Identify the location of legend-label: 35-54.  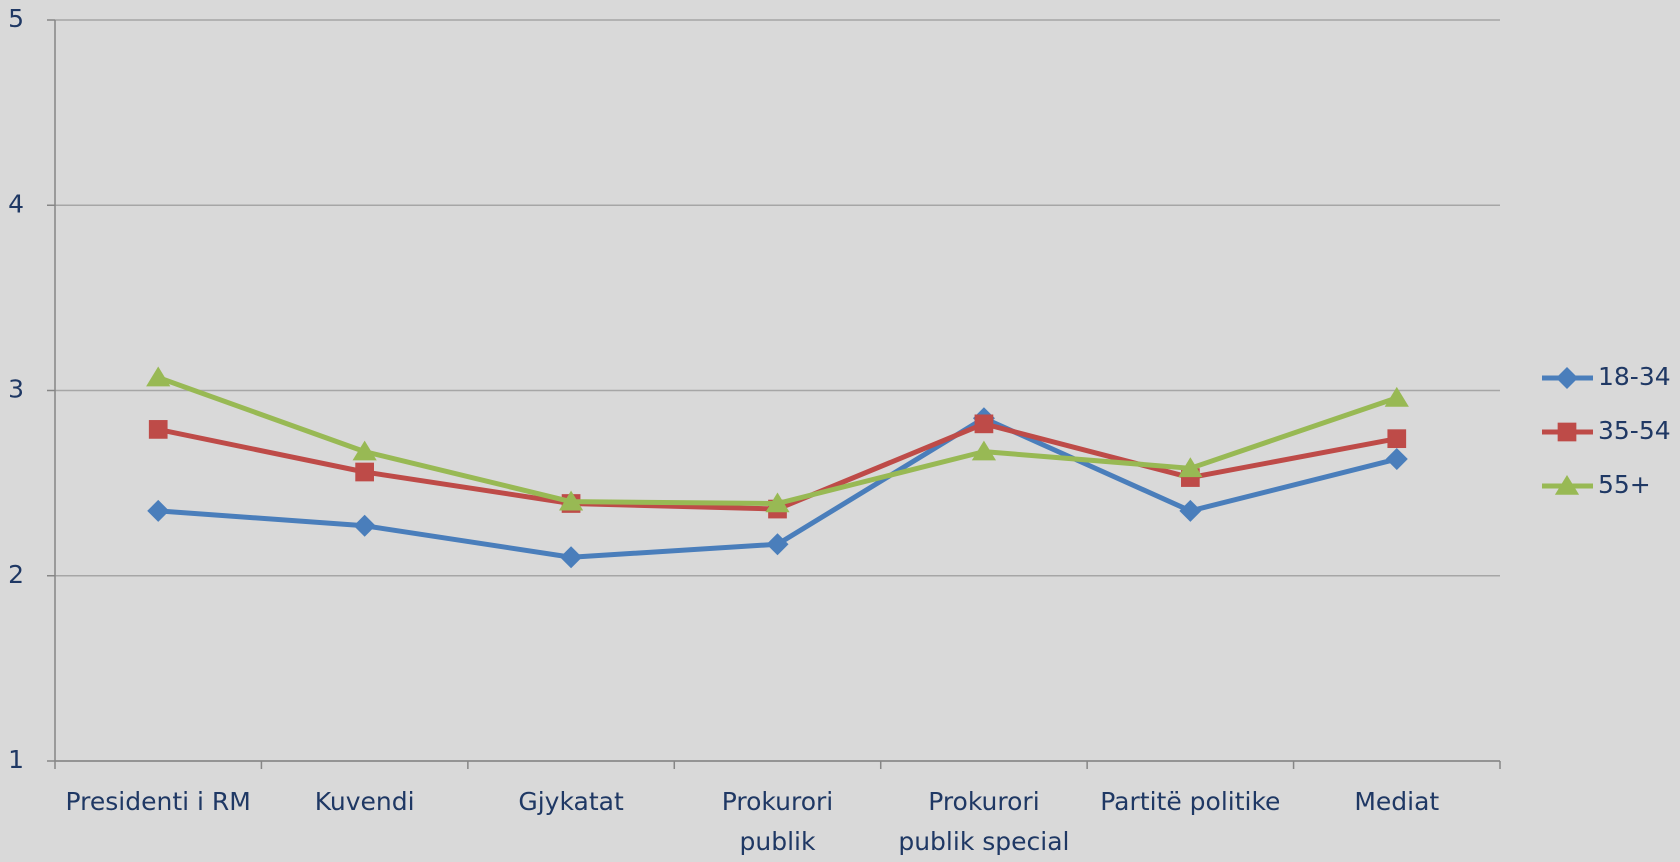
(1634, 430).